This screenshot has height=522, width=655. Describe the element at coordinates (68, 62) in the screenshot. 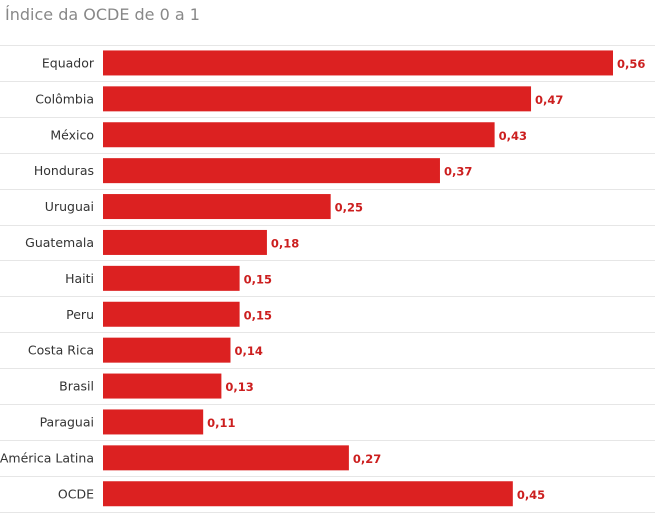

I see `category-label: Equador` at that location.